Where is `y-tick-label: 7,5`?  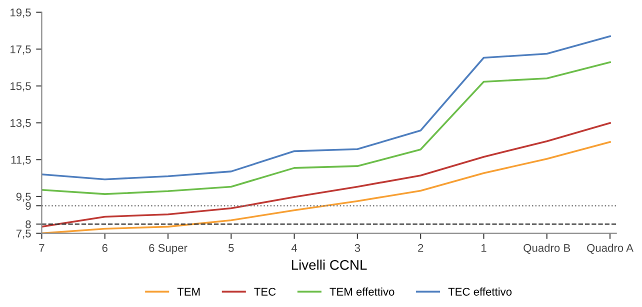
y-tick-label: 7,5 is located at coordinates (23, 234).